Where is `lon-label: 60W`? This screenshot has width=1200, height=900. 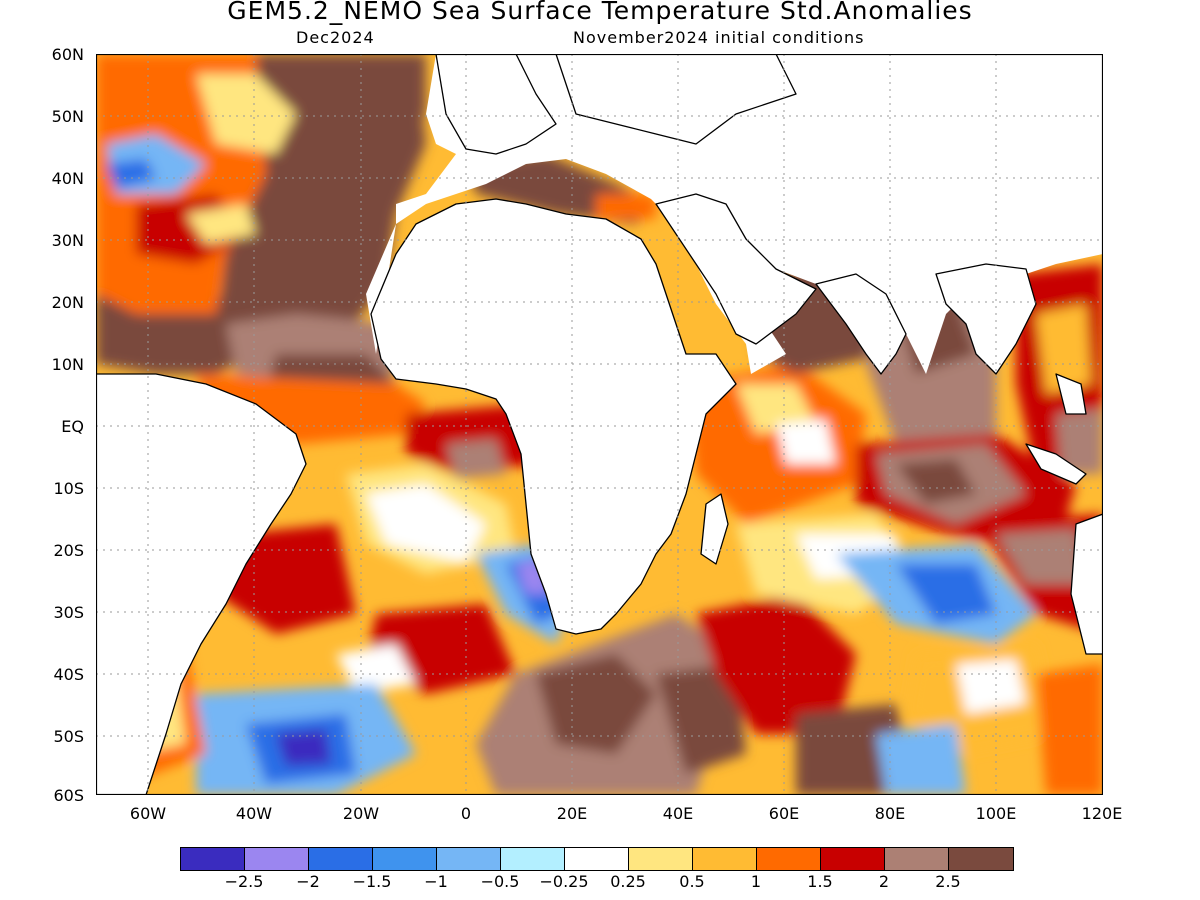 lon-label: 60W is located at coordinates (148, 813).